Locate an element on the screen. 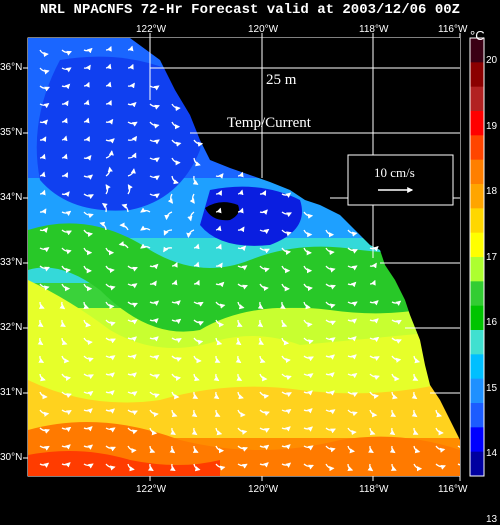  lat-label-32: 32°N is located at coordinates (11, 327).